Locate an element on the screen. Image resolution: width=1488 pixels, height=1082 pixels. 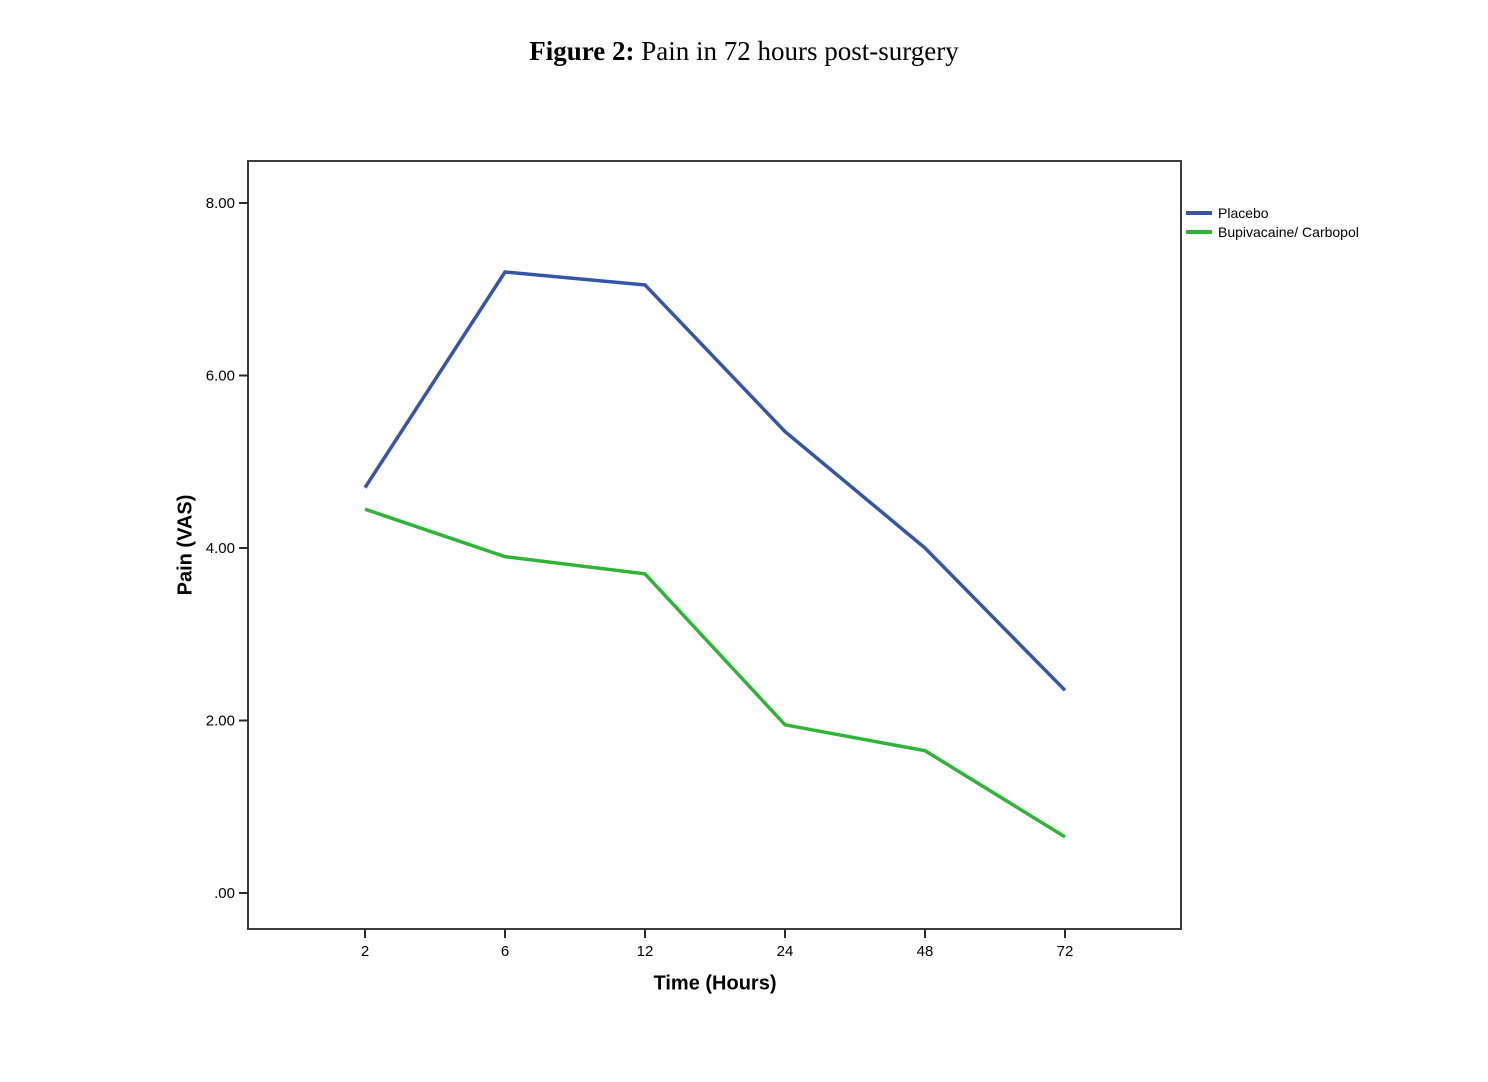
legend: Placebo Bupivacaine/ Carbopol is located at coordinates (1272, 222).